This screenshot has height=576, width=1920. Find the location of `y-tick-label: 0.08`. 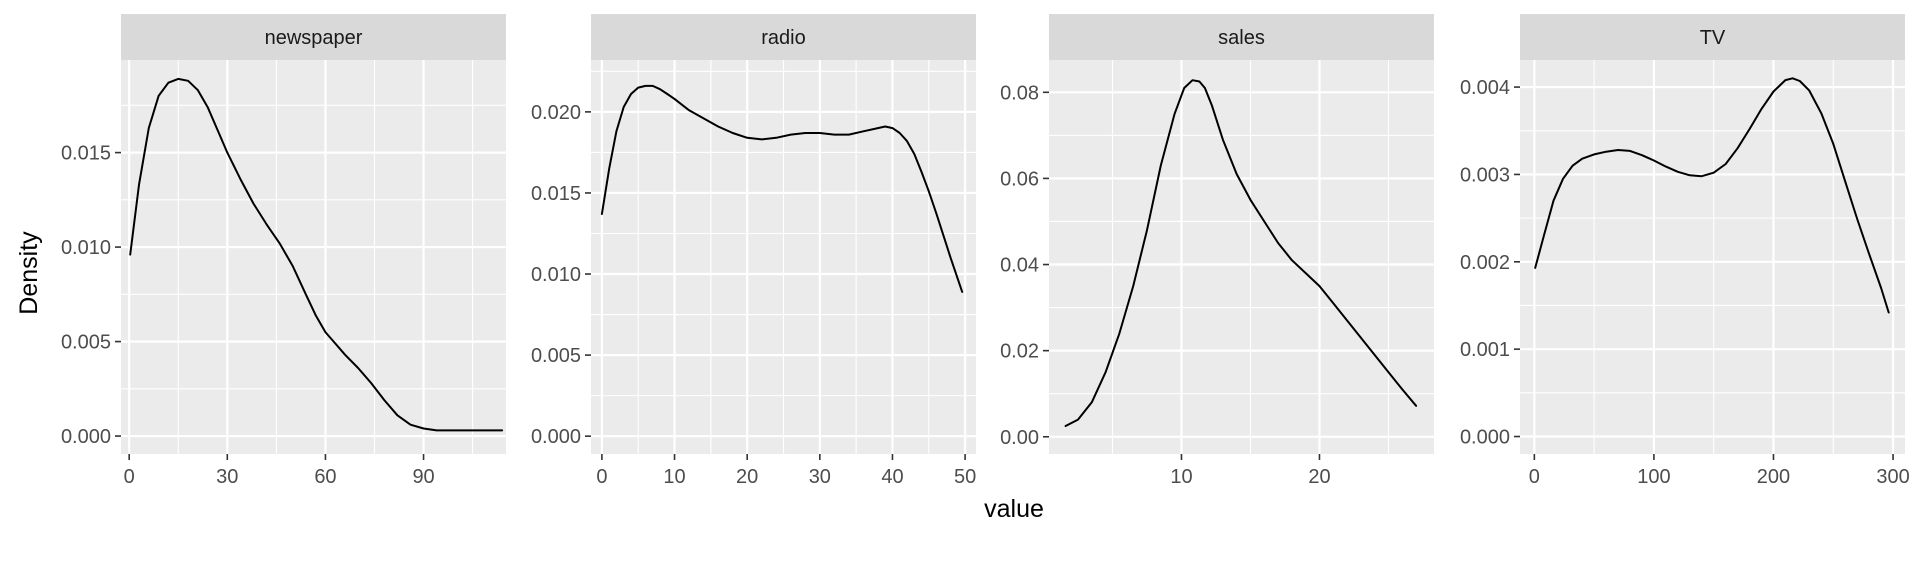

y-tick-label: 0.08 is located at coordinates (1019, 93).